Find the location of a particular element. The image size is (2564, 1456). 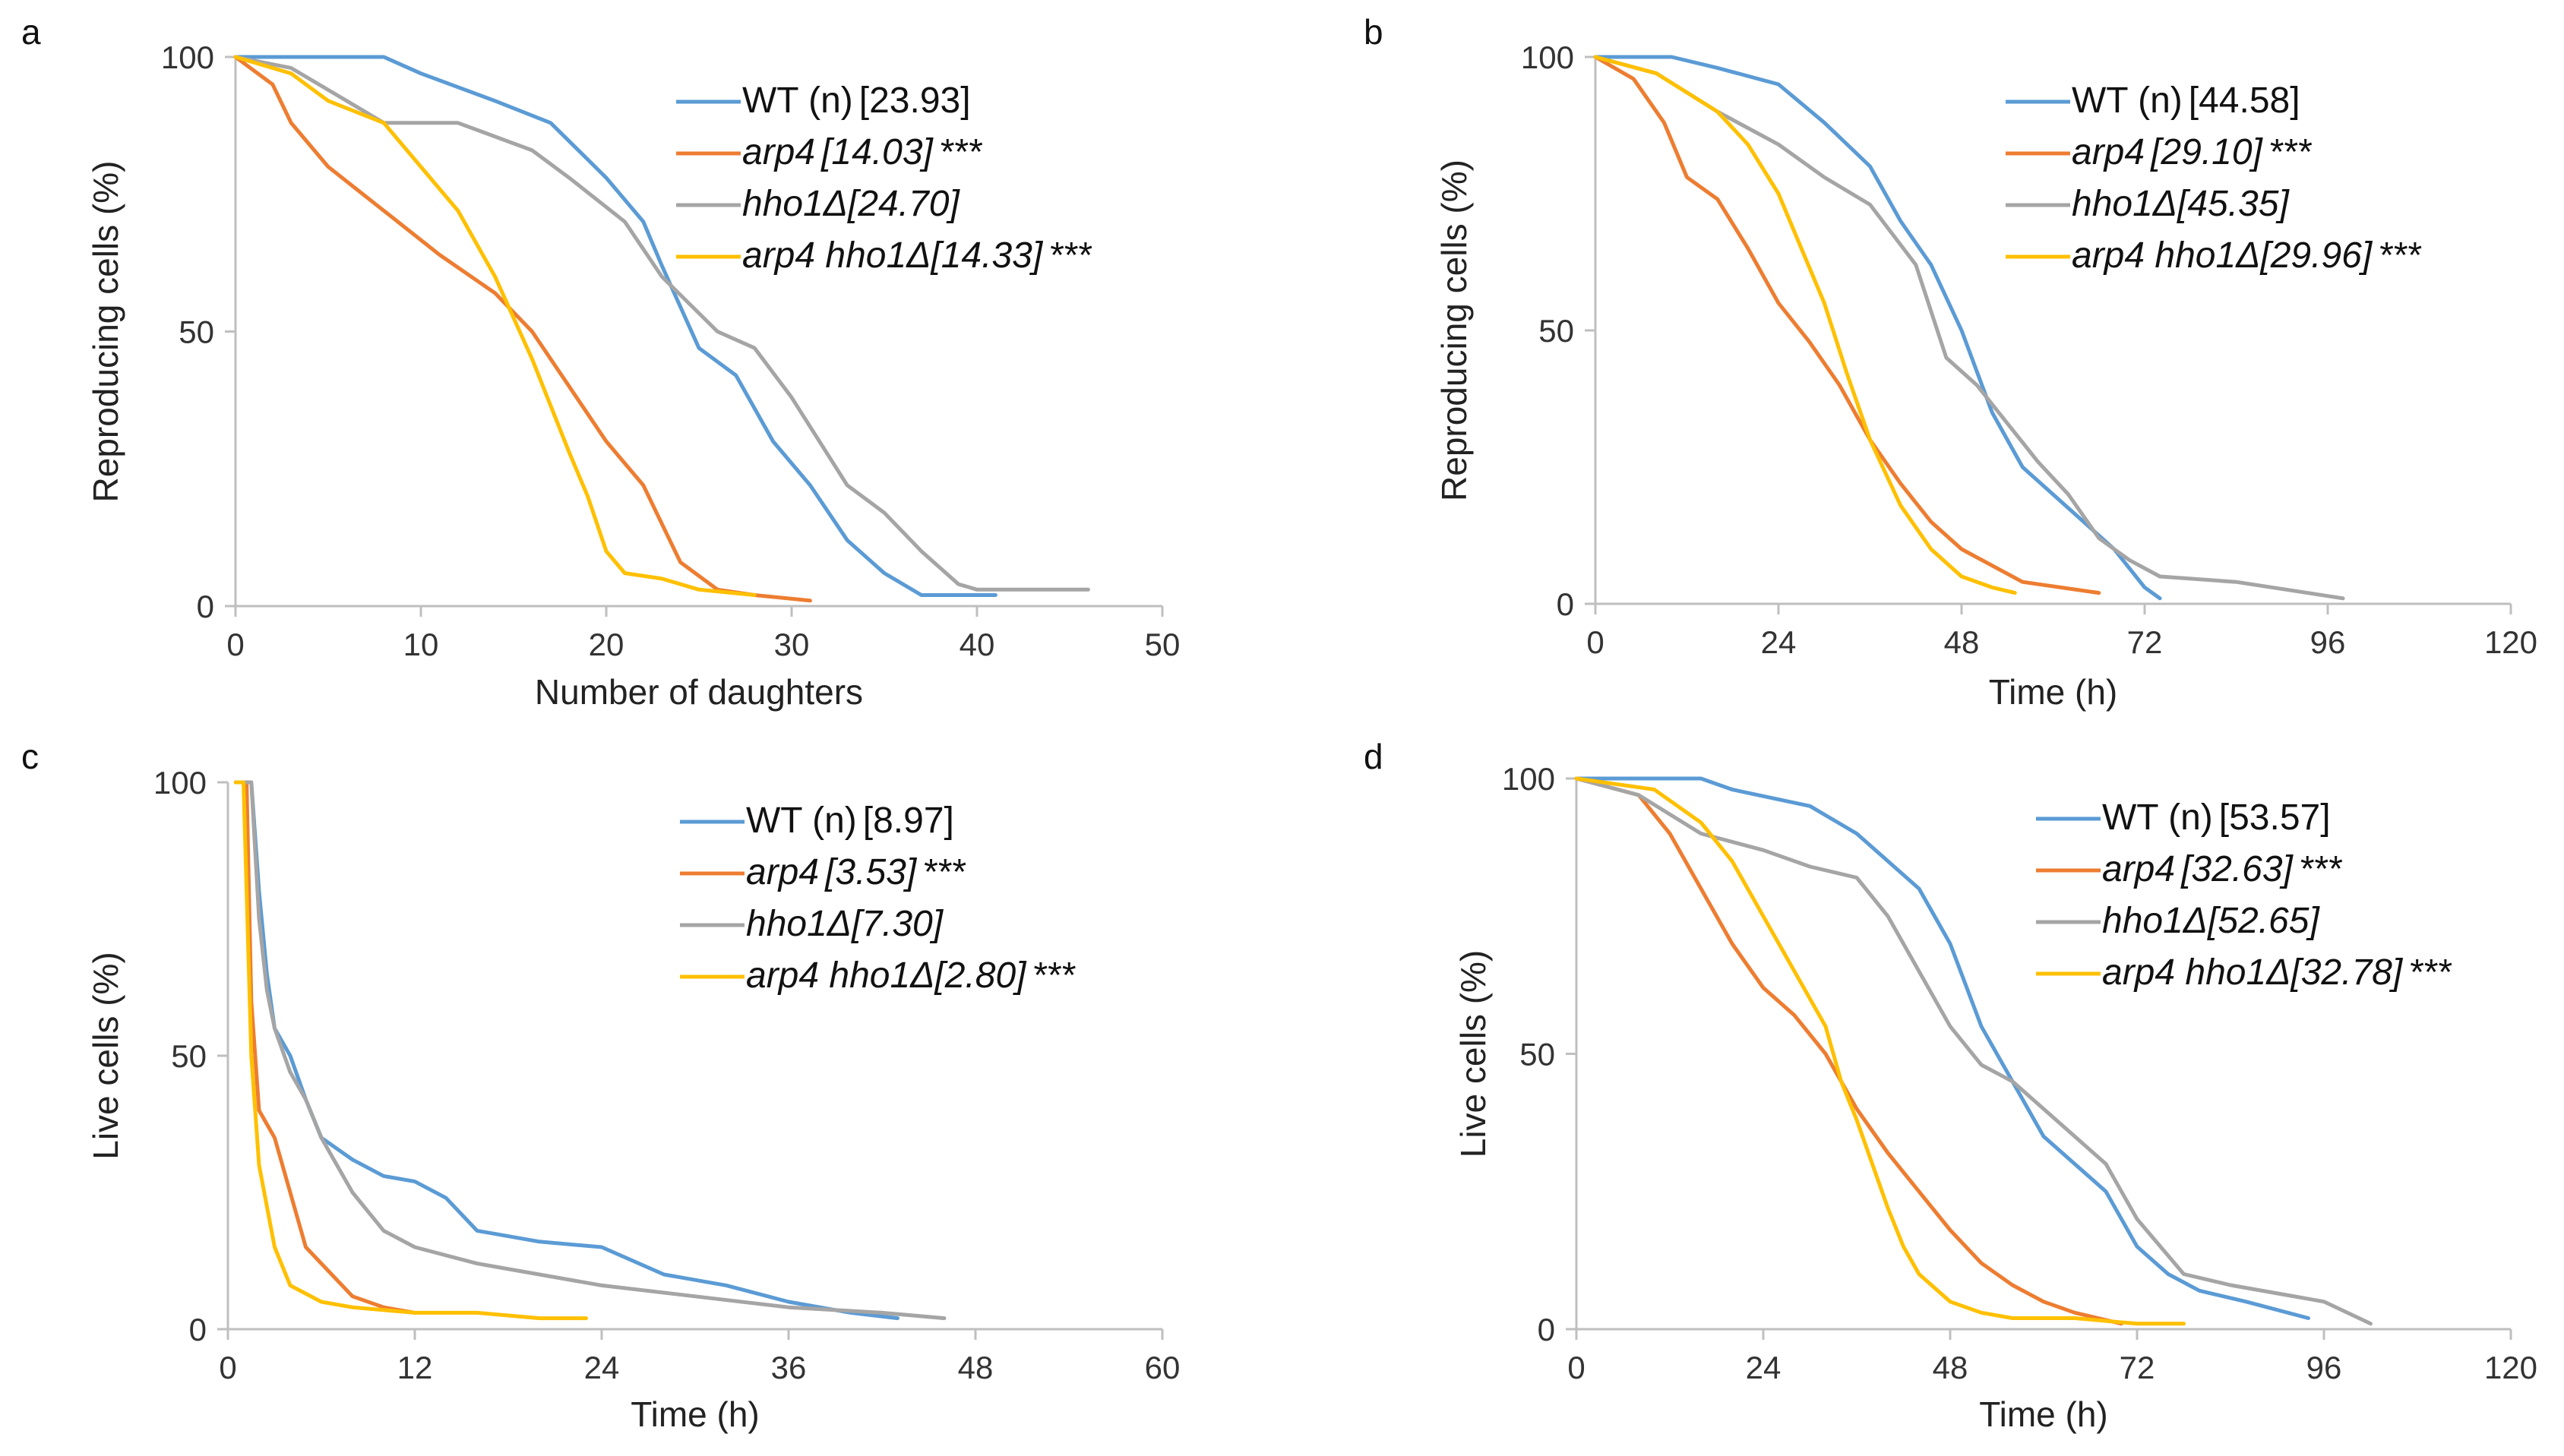

legend-entry-hho1: hho1Δ[24.70] is located at coordinates (851, 204).